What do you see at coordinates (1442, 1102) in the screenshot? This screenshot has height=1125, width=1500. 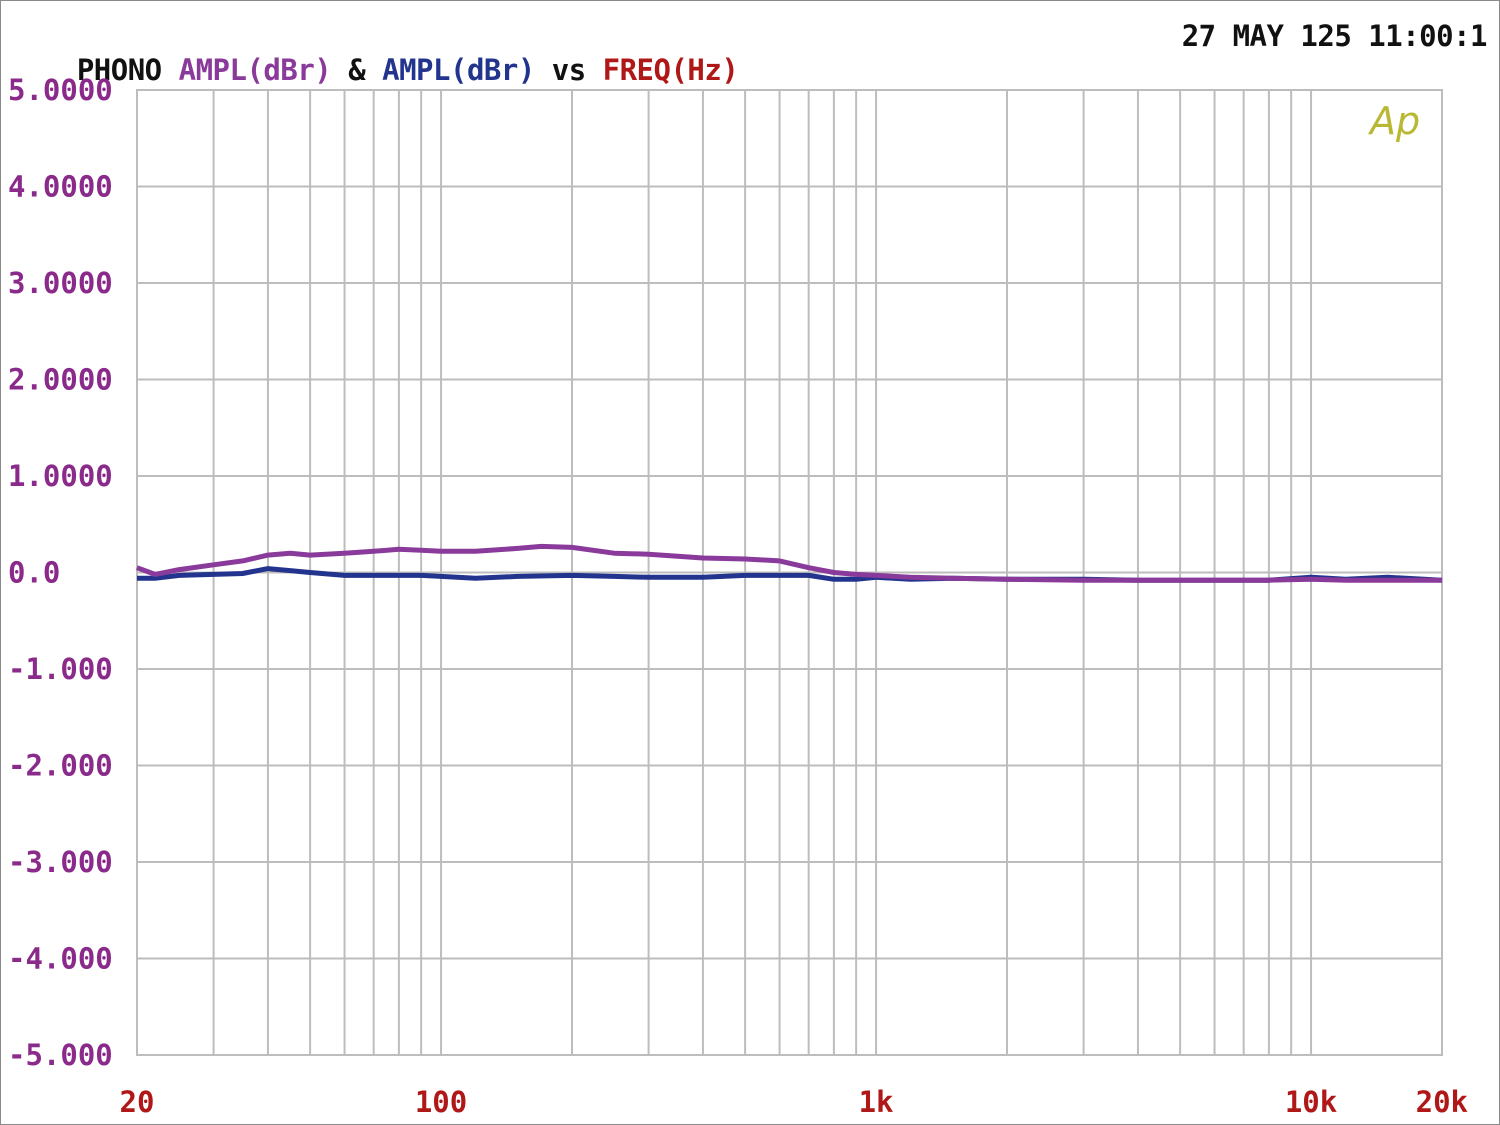 I see `x-tick-label: 20k` at bounding box center [1442, 1102].